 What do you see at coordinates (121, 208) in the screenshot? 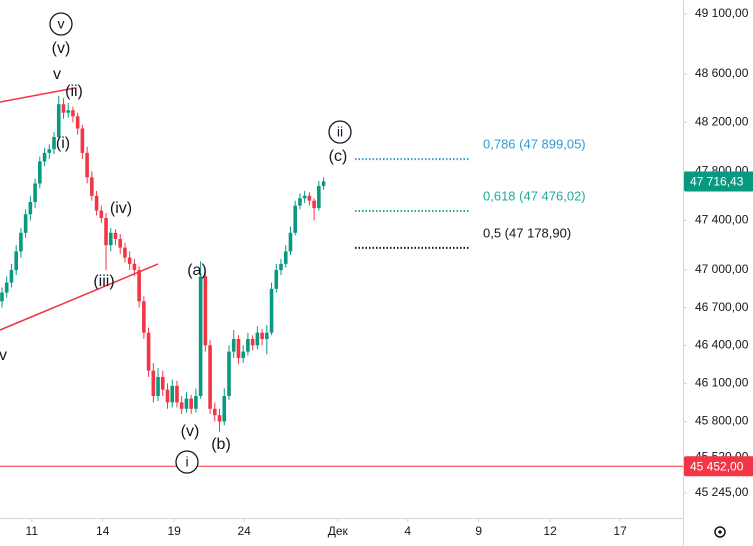
I see `wave-label: (iv)` at bounding box center [121, 208].